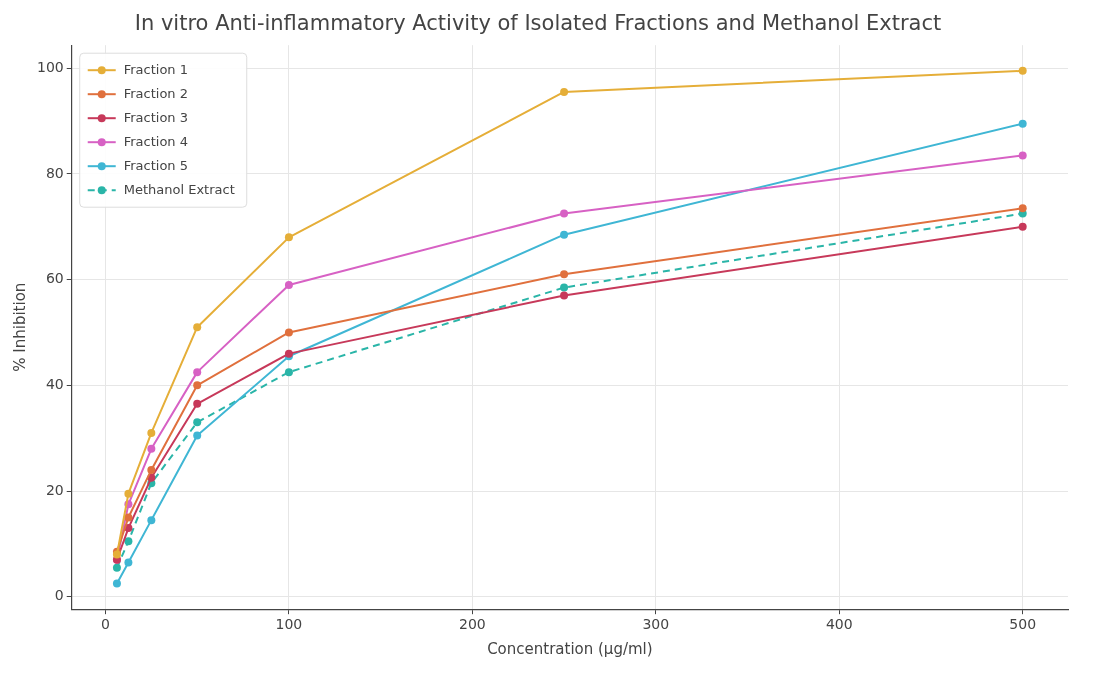  I want to click on chart-title: In vitro Anti-inflammatory Activity of Isolated Fractions and Methanol Extract, so click(538, 23).